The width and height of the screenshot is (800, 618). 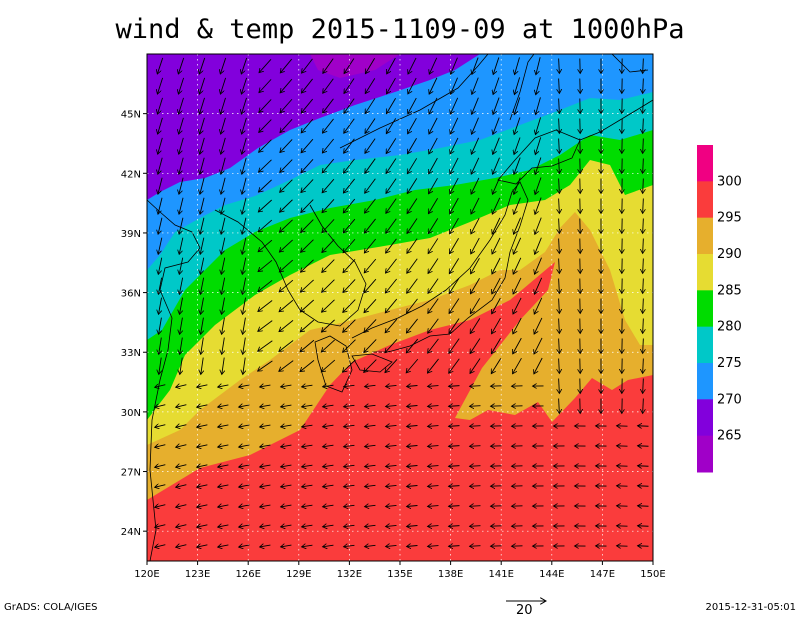 I want to click on lon-tick-label: 150E, so click(x=652, y=574).